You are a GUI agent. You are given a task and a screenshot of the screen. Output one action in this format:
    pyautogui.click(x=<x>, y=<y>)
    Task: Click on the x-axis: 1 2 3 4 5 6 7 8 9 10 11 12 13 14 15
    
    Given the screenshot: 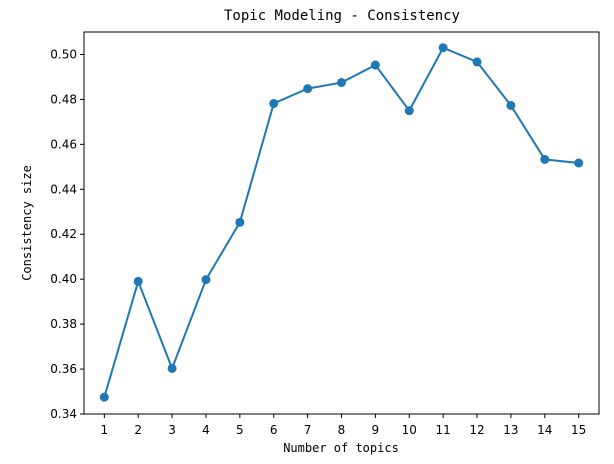 What is the action you would take?
    pyautogui.click(x=343, y=425)
    